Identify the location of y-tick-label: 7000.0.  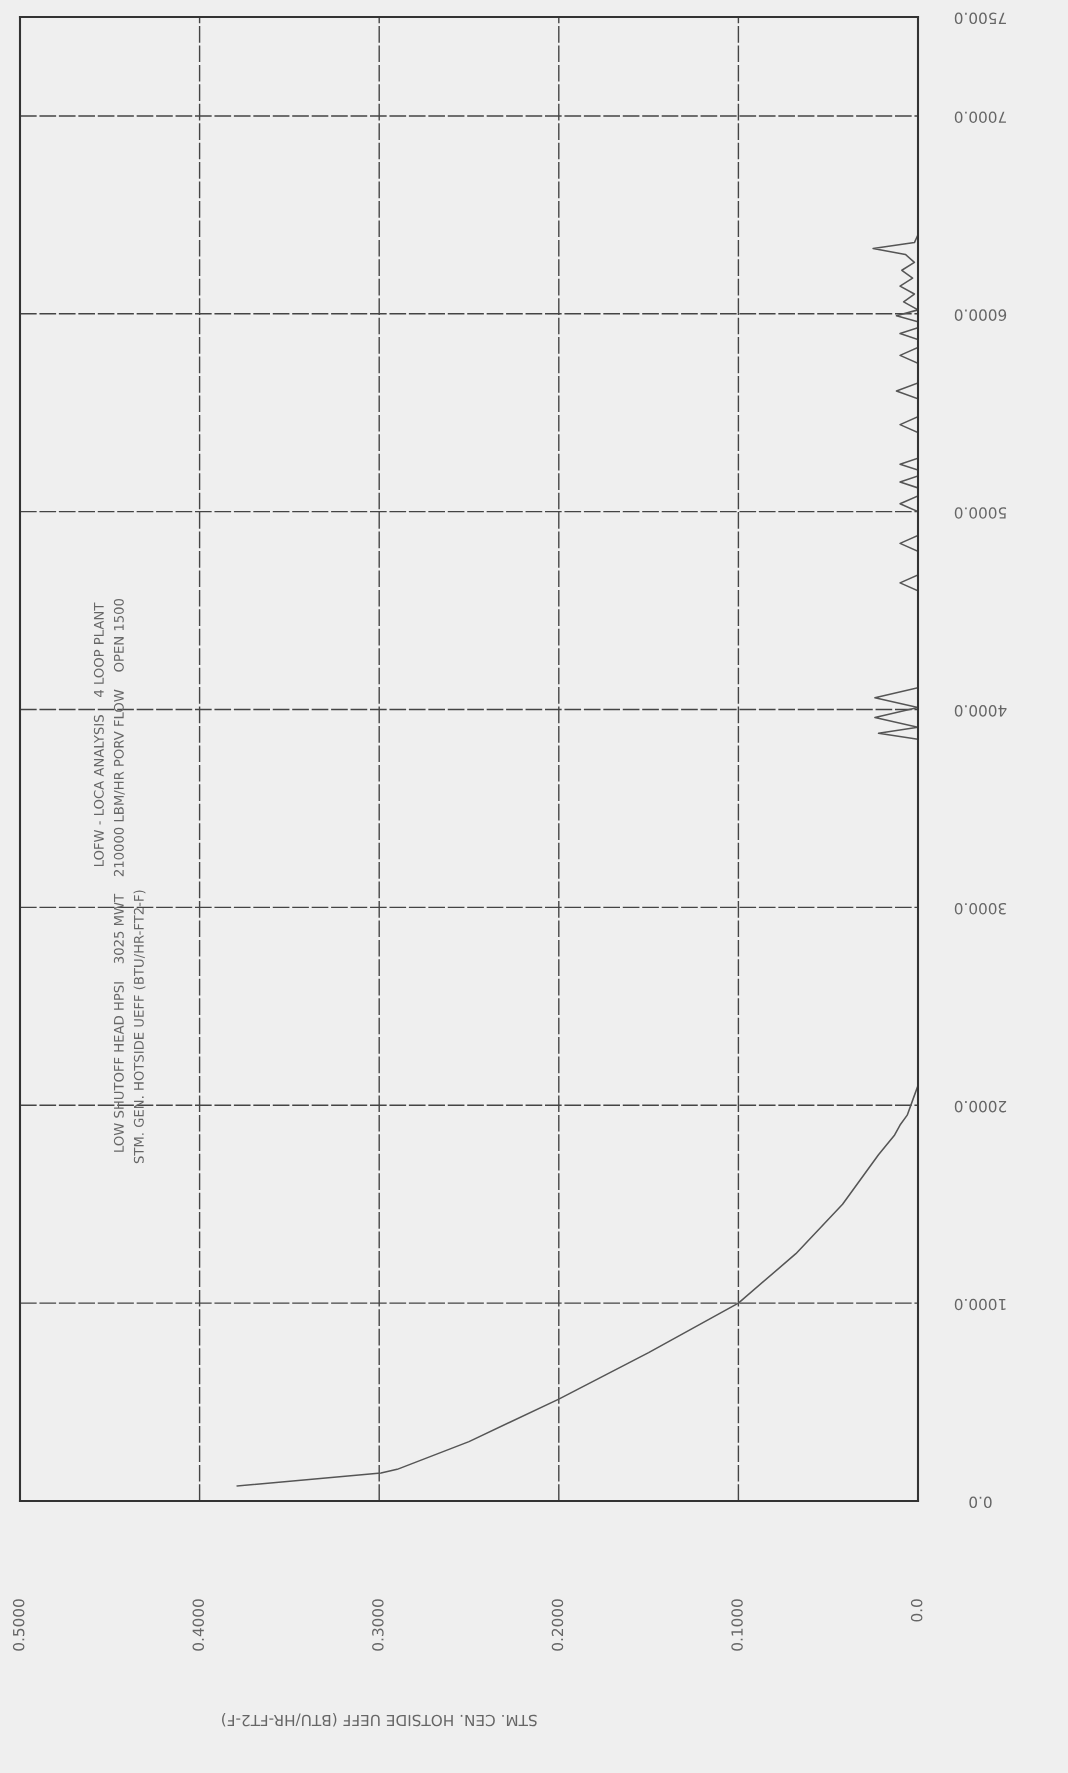
(980, 117).